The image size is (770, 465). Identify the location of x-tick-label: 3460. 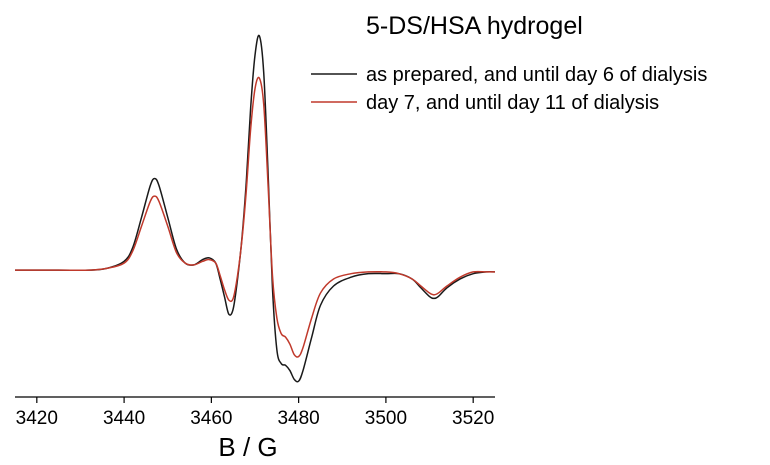
(211, 418).